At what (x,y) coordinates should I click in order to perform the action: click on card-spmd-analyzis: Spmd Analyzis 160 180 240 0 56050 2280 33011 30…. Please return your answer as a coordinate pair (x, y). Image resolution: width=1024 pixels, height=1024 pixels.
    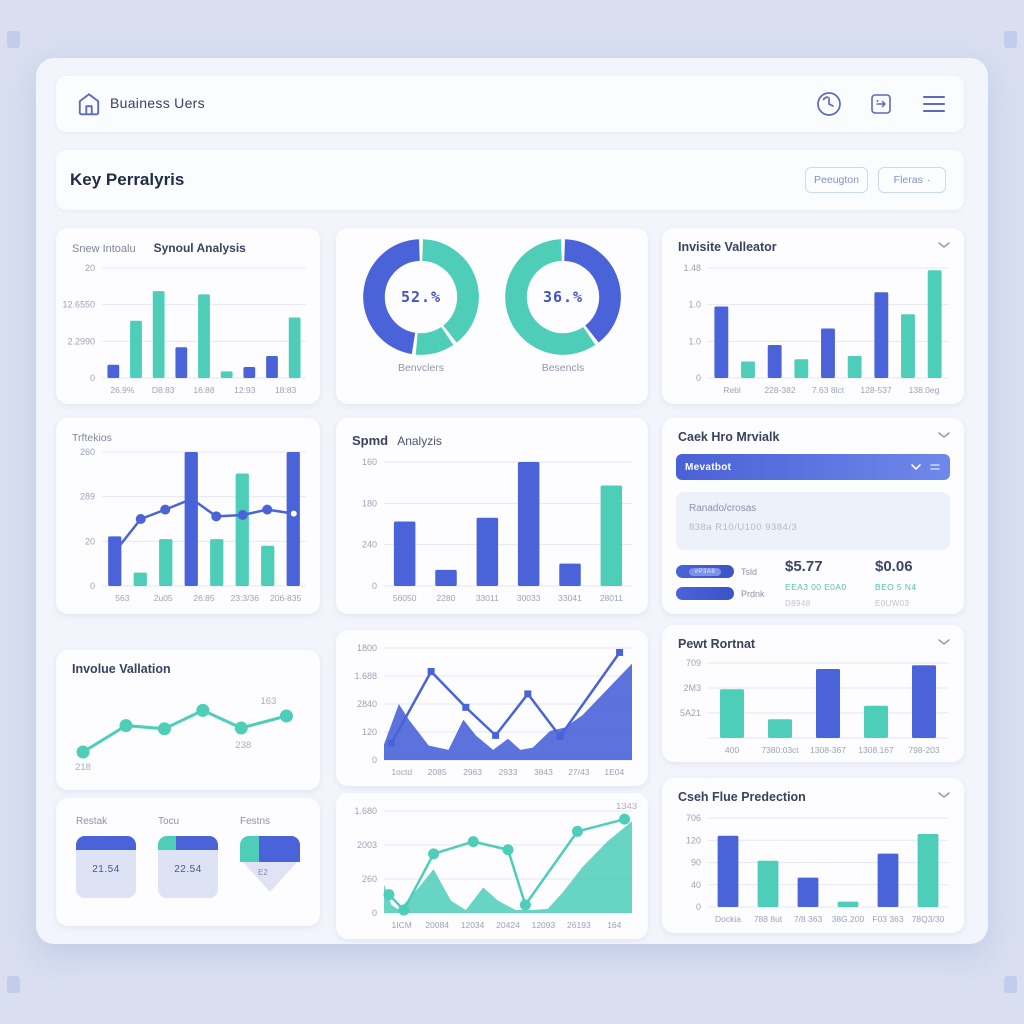
    Looking at the image, I should click on (492, 516).